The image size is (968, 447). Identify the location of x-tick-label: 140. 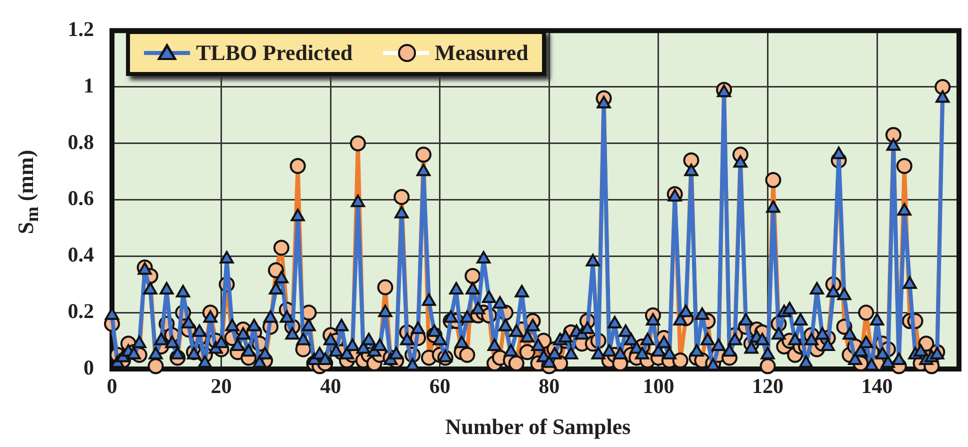
(877, 386).